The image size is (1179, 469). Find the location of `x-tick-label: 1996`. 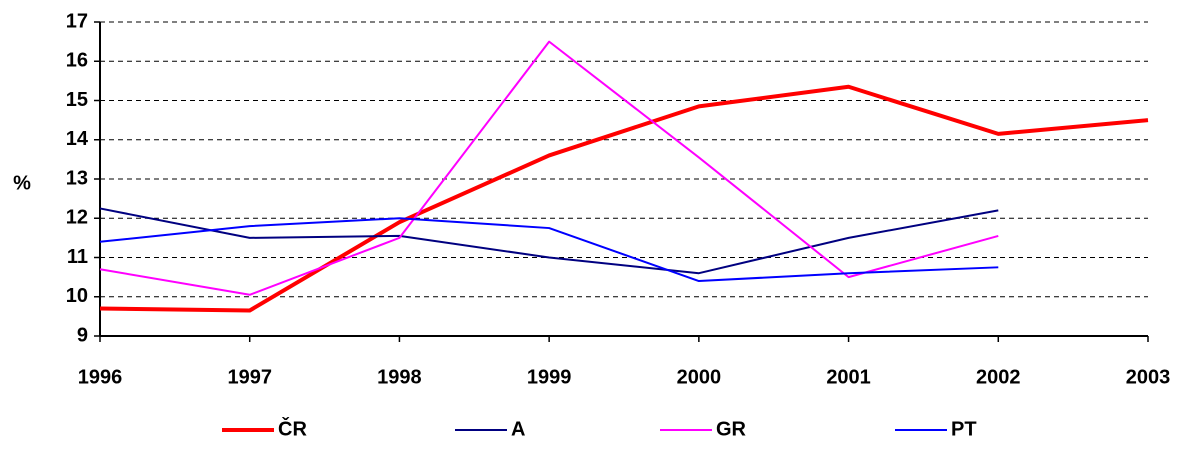

x-tick-label: 1996 is located at coordinates (100, 377).